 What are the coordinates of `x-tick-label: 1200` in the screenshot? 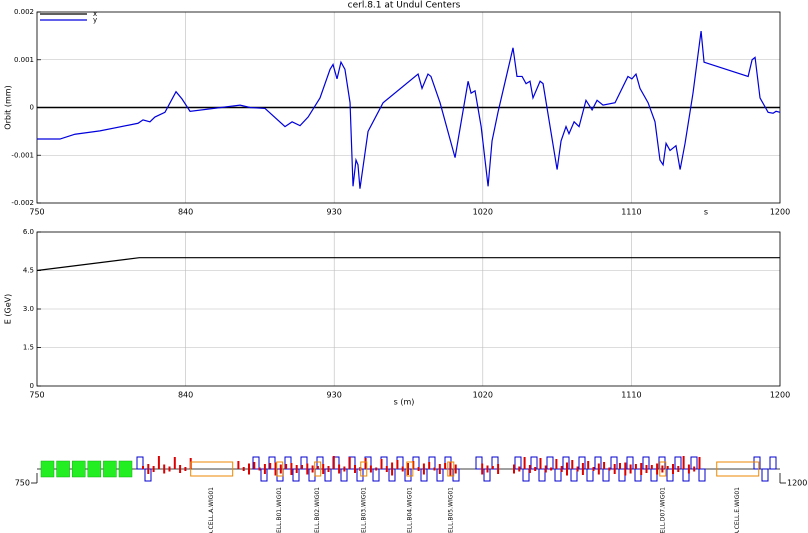 It's located at (780, 212).